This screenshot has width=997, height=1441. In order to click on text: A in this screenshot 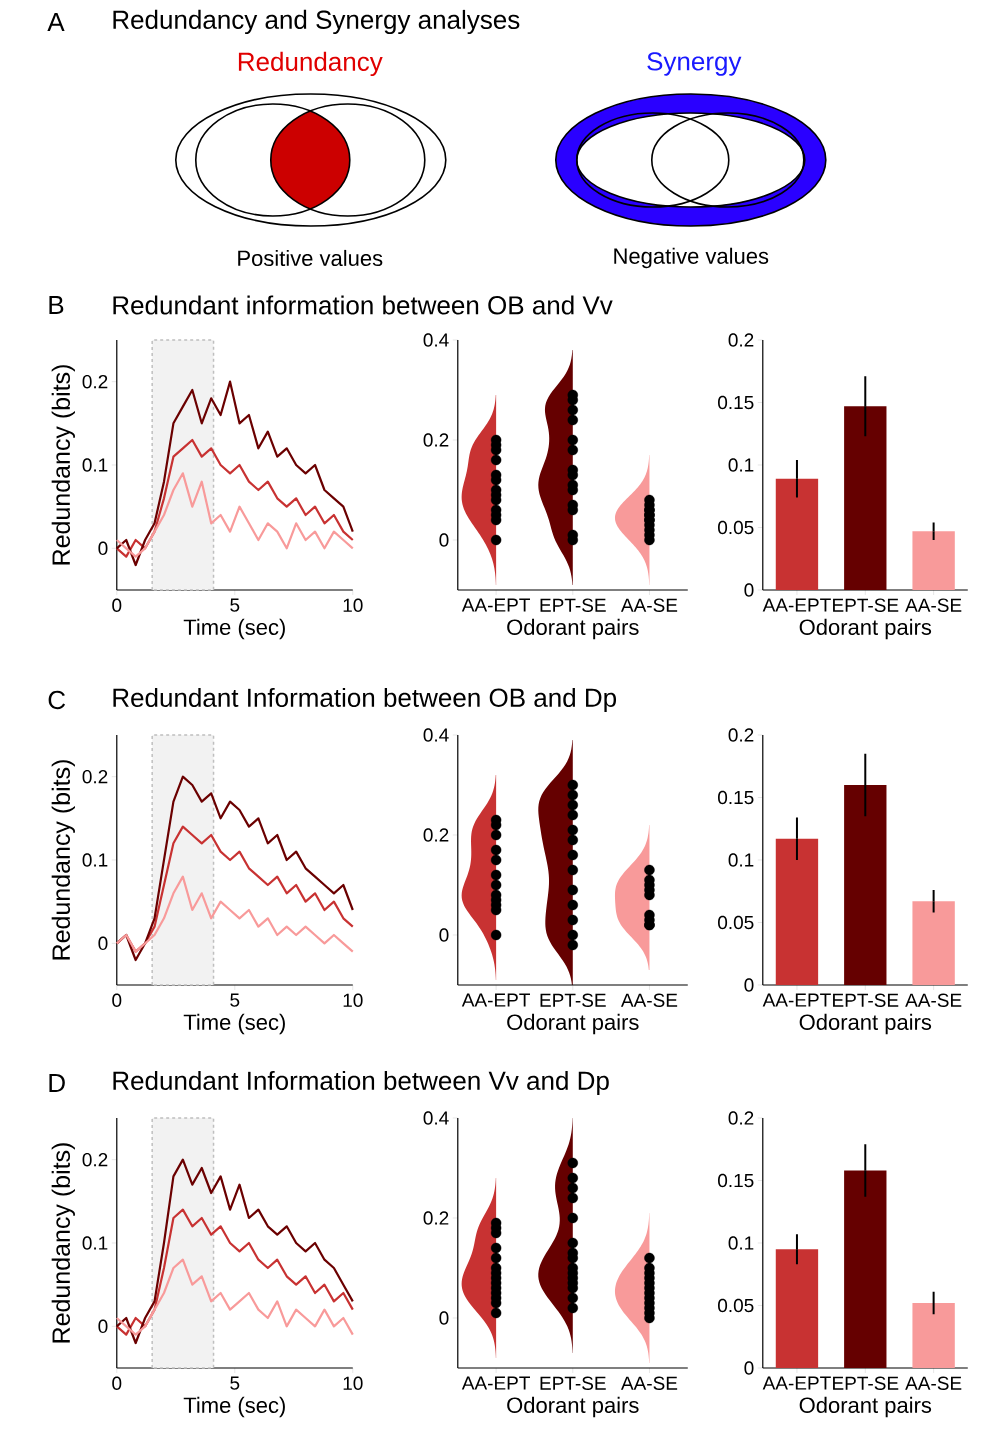, I will do `click(56, 22)`.